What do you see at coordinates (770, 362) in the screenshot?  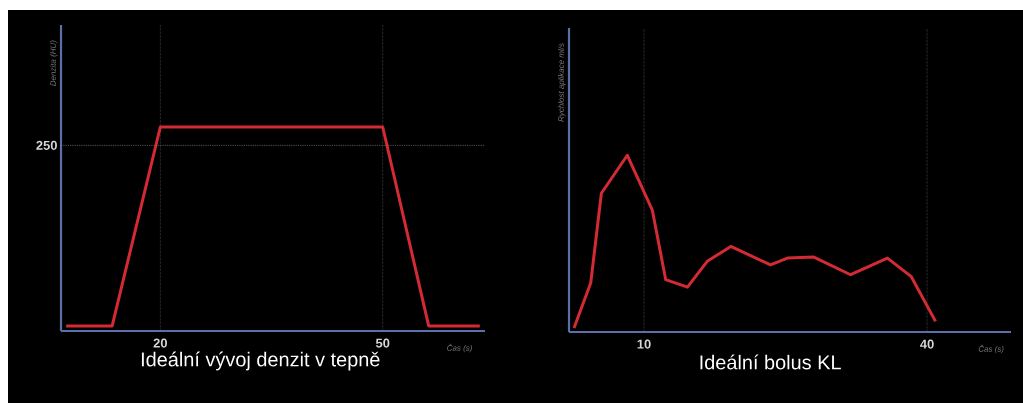 I see `text: Ideální bolus KL` at bounding box center [770, 362].